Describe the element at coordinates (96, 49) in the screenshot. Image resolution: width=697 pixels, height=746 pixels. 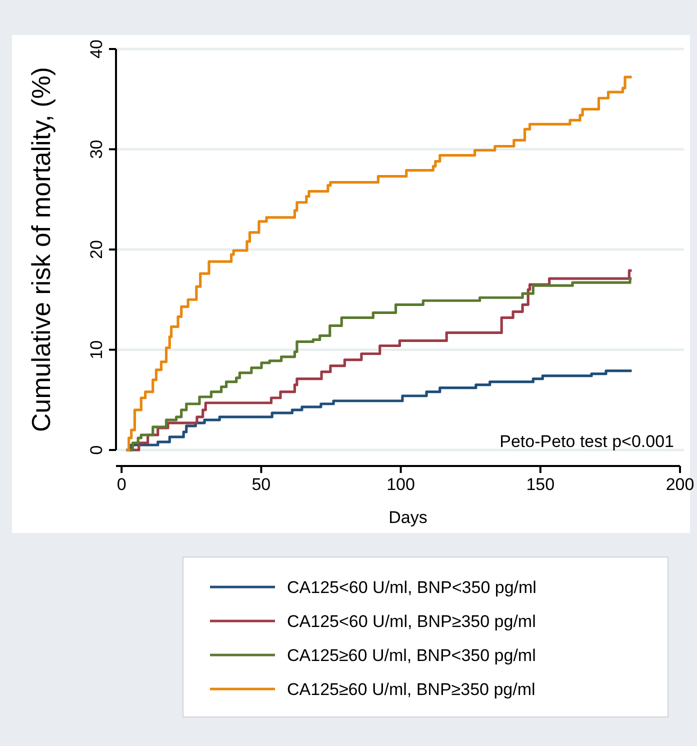
I see `y-tick-label: 40` at that location.